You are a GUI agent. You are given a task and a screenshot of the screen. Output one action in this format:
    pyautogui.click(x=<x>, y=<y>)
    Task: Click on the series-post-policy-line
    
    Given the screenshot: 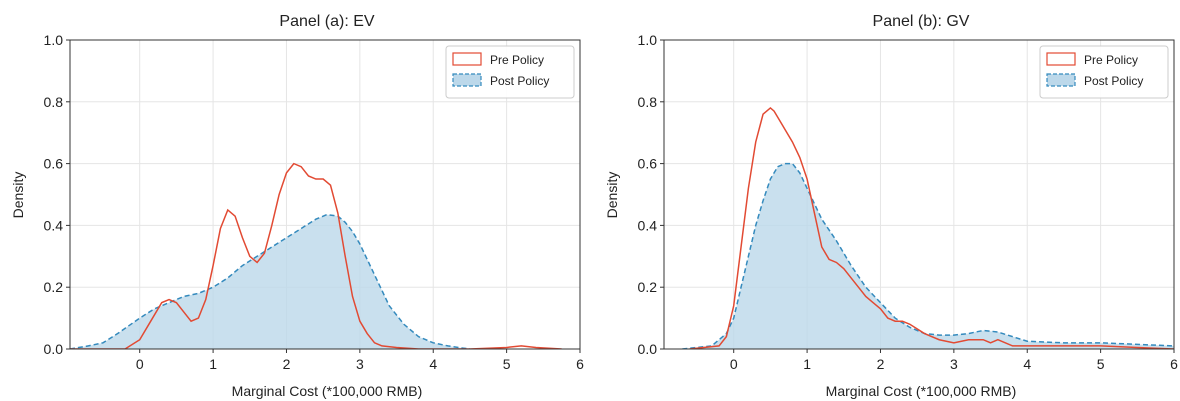 What is the action you would take?
    pyautogui.click(x=270, y=281)
    